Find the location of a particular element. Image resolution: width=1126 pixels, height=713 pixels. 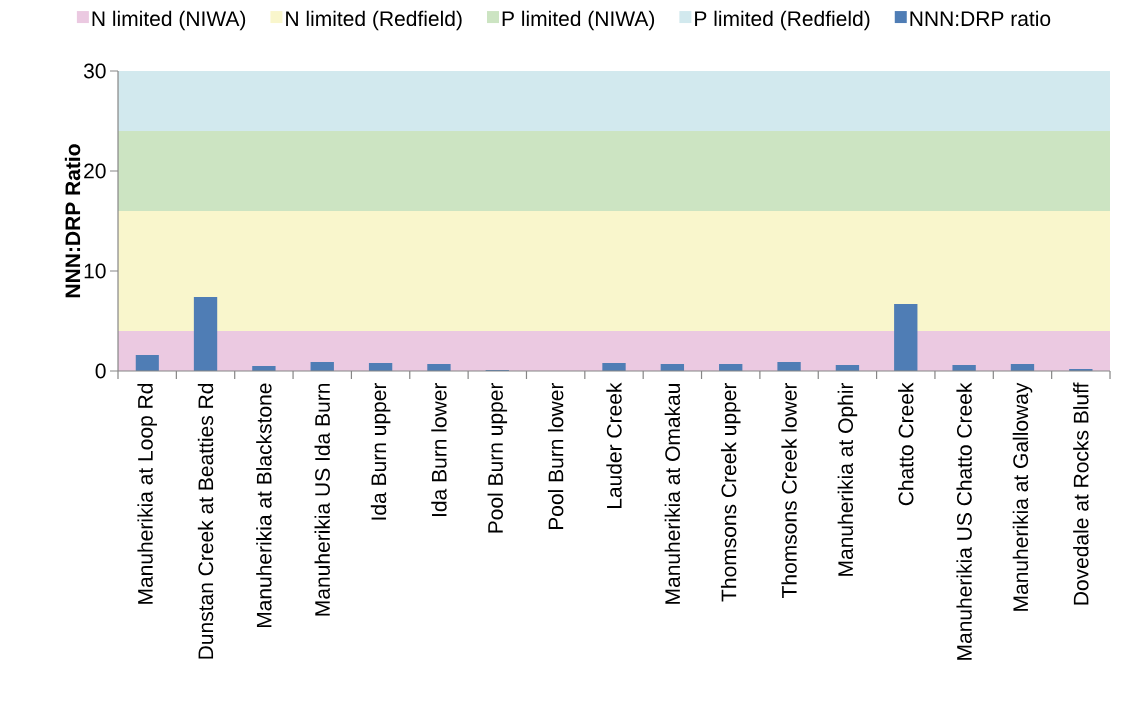

x-tick-label: Manuherikia US Chatto Creek is located at coordinates (964, 521).